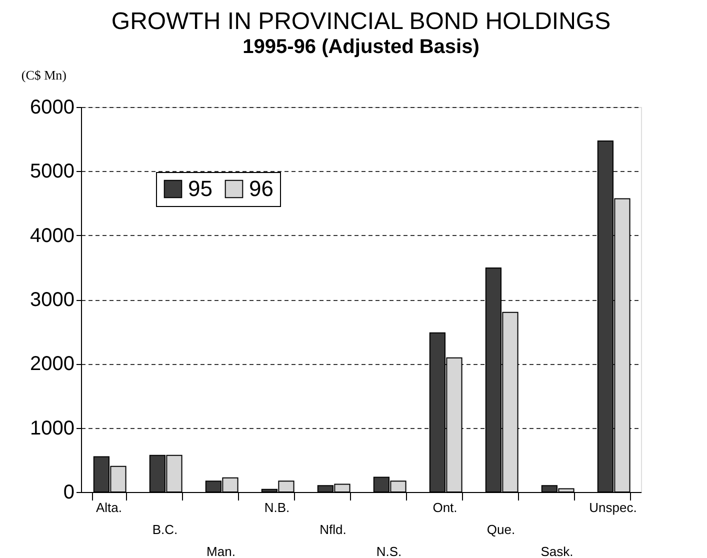  What do you see at coordinates (52, 235) in the screenshot?
I see `y-tick-label: 4000` at bounding box center [52, 235].